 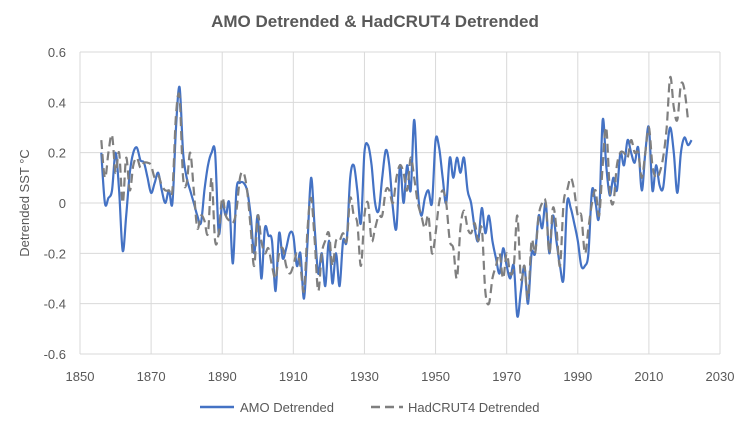 What do you see at coordinates (55, 304) in the screenshot?
I see `y-tick-label: -0.4` at bounding box center [55, 304].